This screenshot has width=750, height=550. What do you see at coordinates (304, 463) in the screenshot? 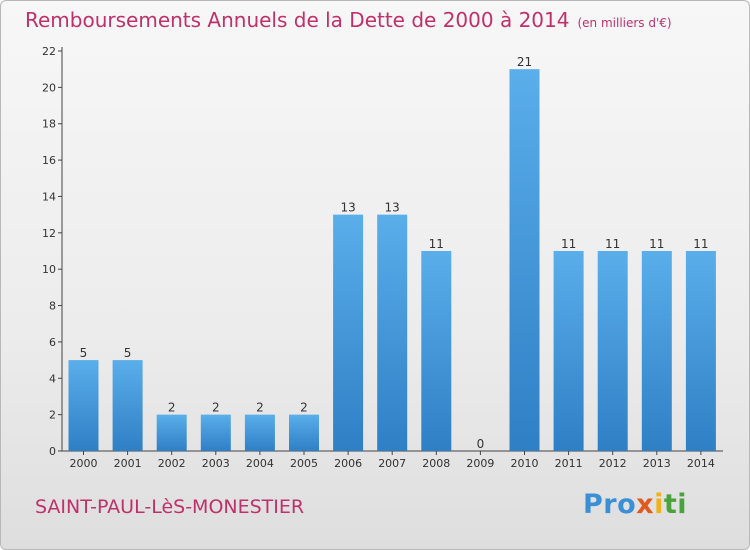
I see `x-tick-label: 2005` at bounding box center [304, 463].